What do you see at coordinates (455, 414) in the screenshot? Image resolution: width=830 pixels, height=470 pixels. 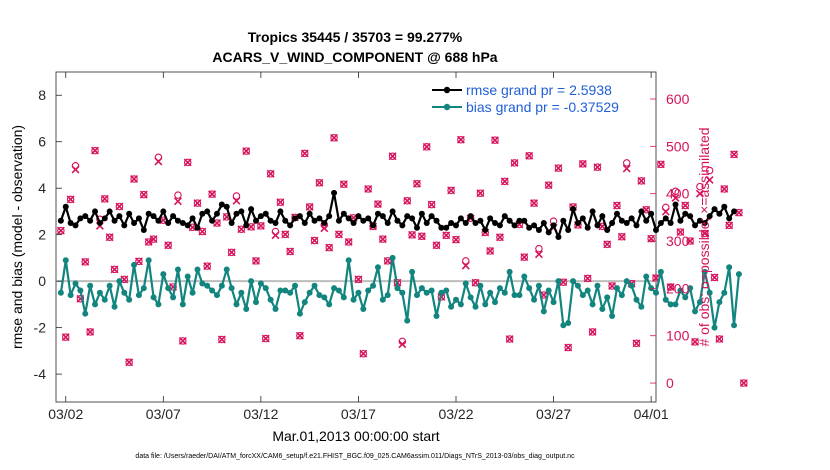 I see `x-tick-label: 03/22` at bounding box center [455, 414].